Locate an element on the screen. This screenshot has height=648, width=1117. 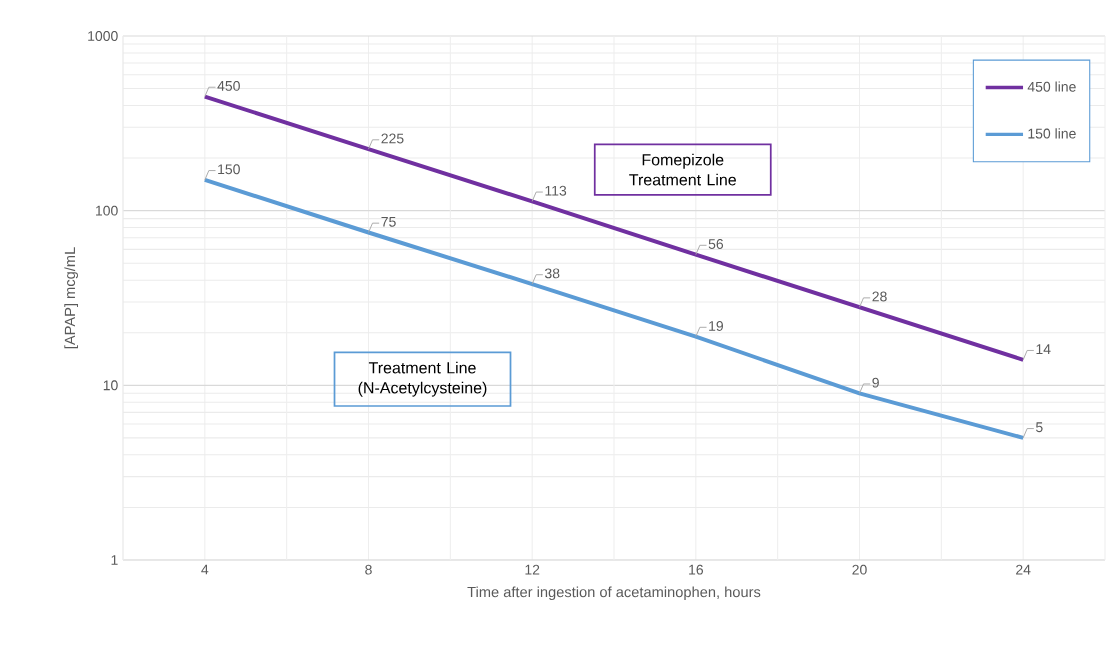
annotation: Fomepizole Treatment Line is located at coordinates (682, 169).